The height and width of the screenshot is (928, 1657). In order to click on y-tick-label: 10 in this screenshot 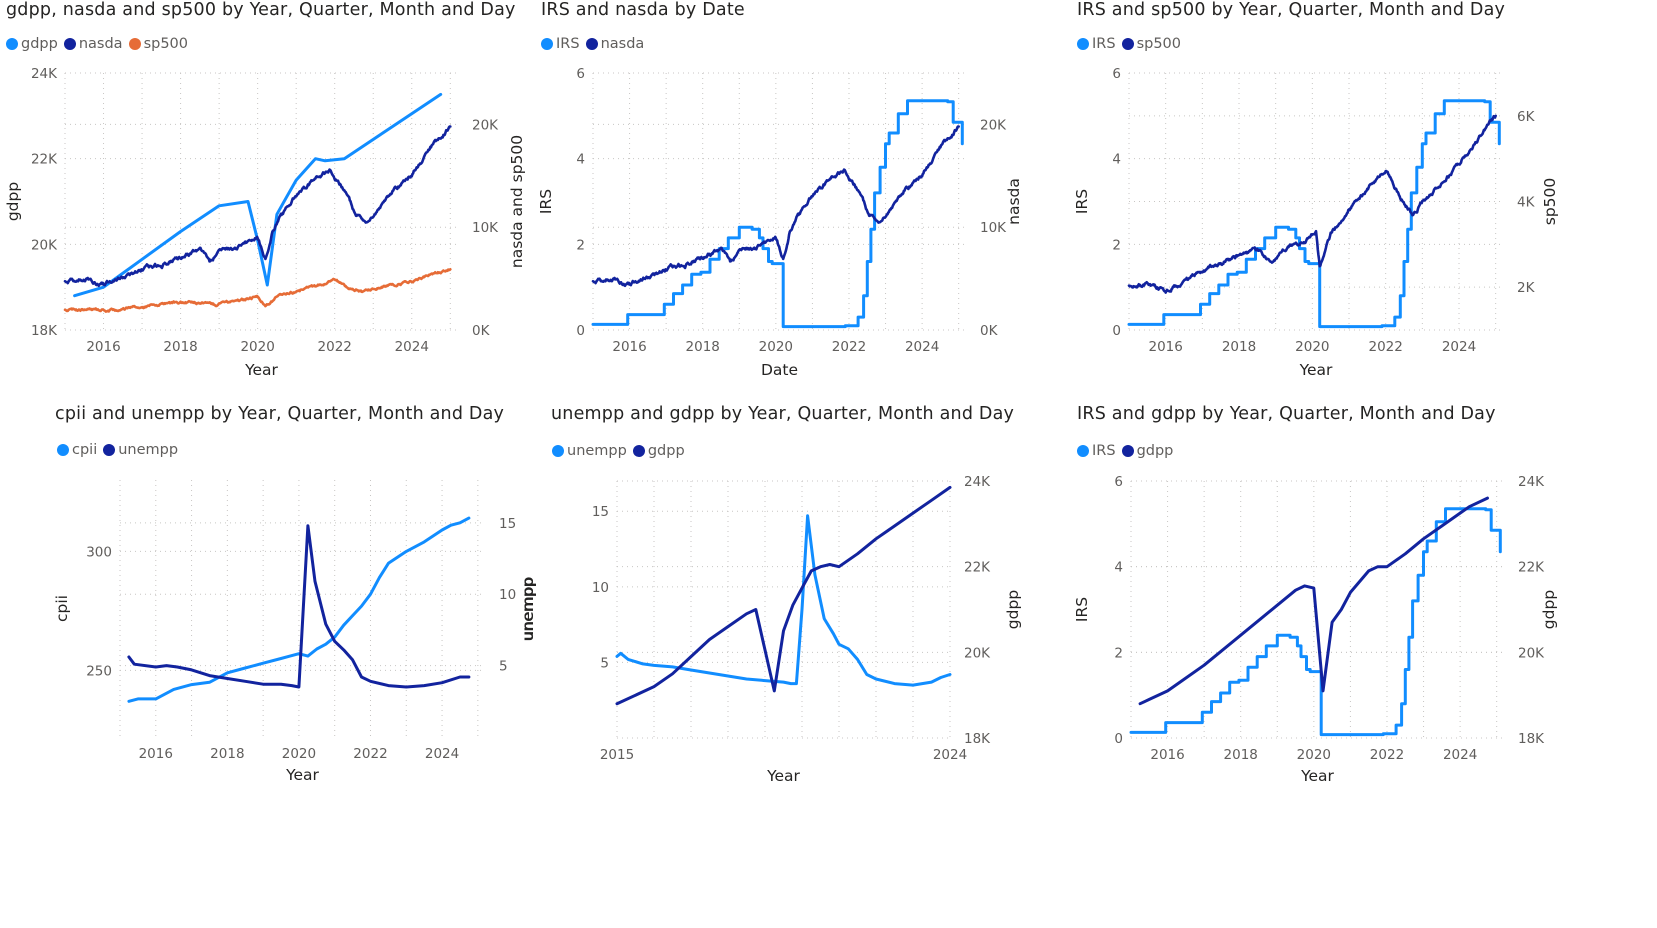, I will do `click(600, 588)`.